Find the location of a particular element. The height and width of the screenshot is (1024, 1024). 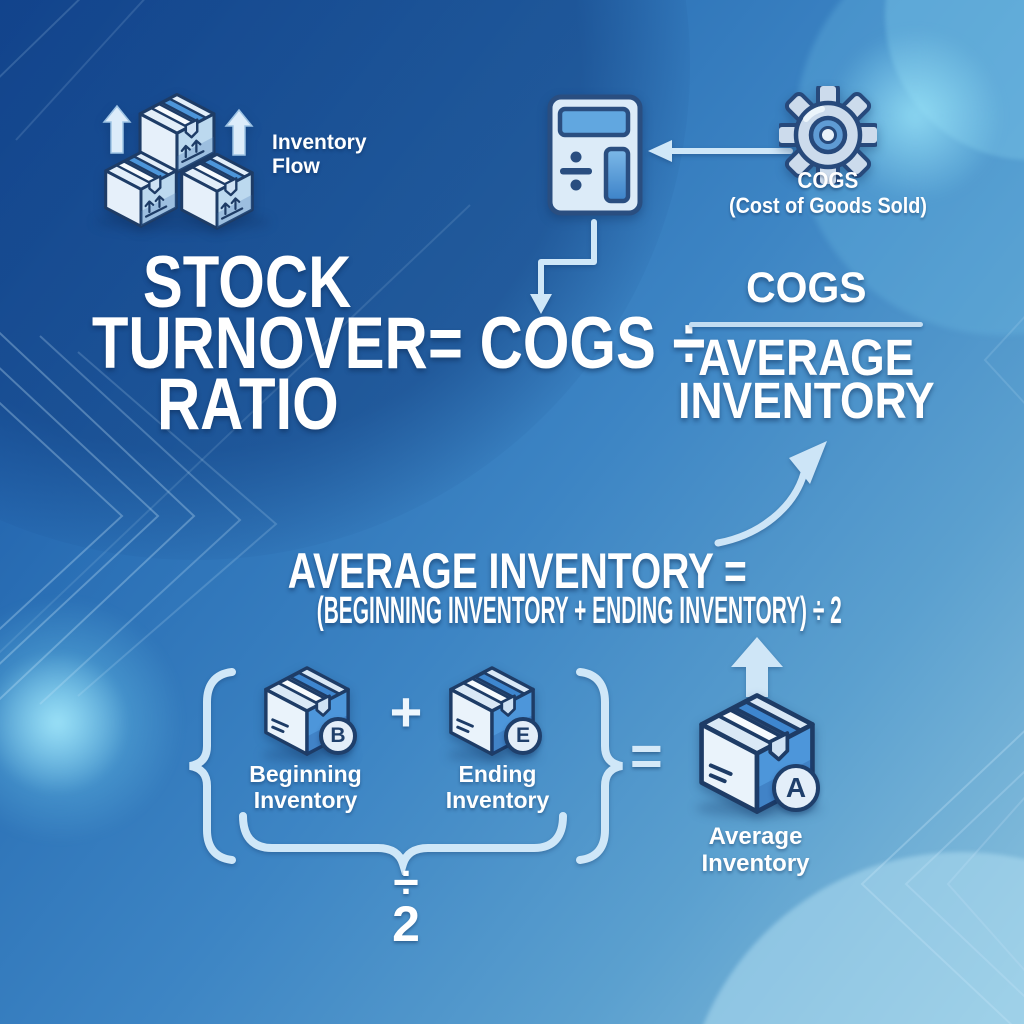

inventory-flow-line2: Flow is located at coordinates (296, 166).